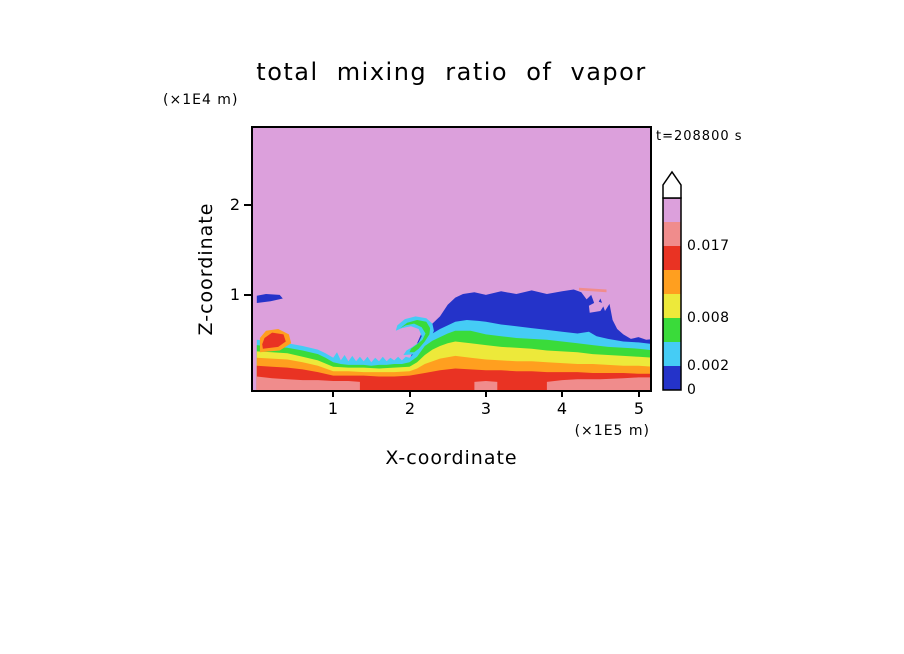  What do you see at coordinates (612, 431) in the screenshot?
I see `x-axis-unit-label: (×1E5 m)` at bounding box center [612, 431].